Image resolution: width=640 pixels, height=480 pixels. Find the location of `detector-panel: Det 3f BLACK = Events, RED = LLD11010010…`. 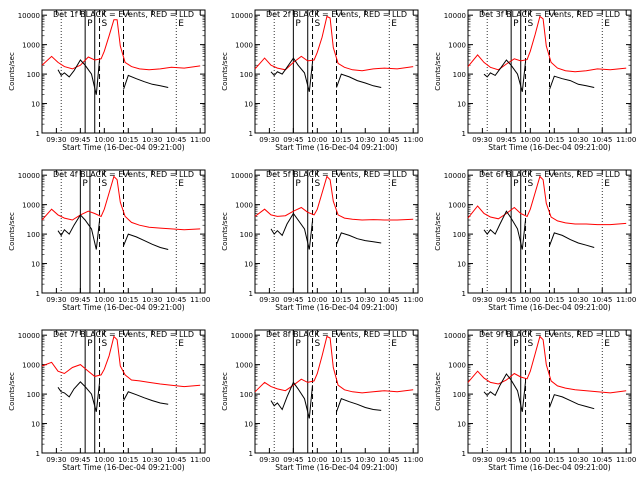

detector-panel: Det 3f BLACK = Events, RED = LLD11010010… is located at coordinates (535, 80).